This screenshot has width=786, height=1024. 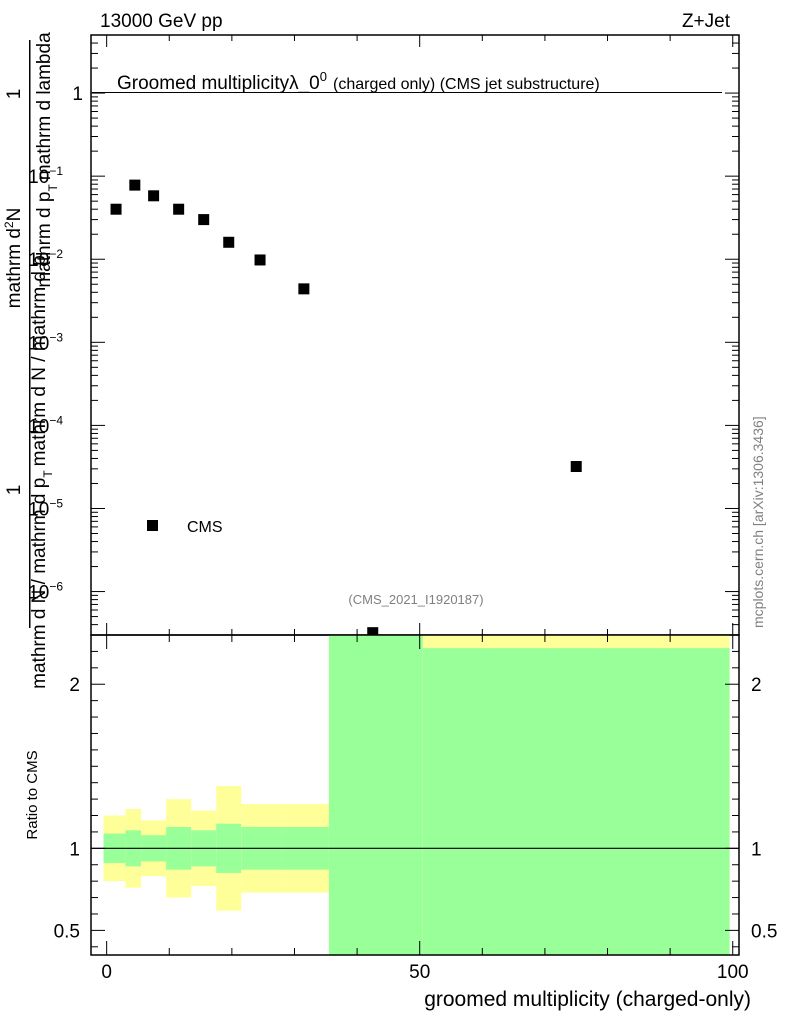 What do you see at coordinates (466, 84) in the screenshot?
I see `plot-title-tail: (charged only) (CMS jet substructure)` at bounding box center [466, 84].